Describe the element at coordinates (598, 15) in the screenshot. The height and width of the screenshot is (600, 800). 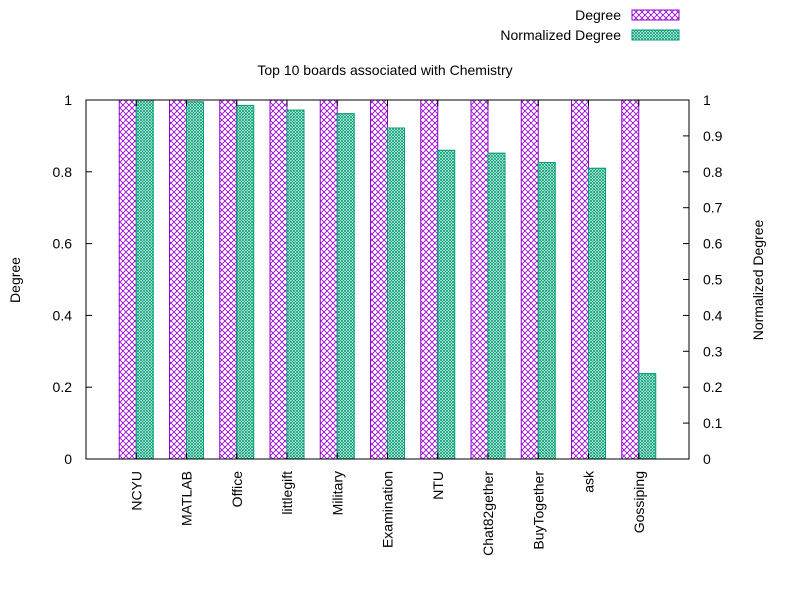
I see `legend-label-degree: Degree` at that location.